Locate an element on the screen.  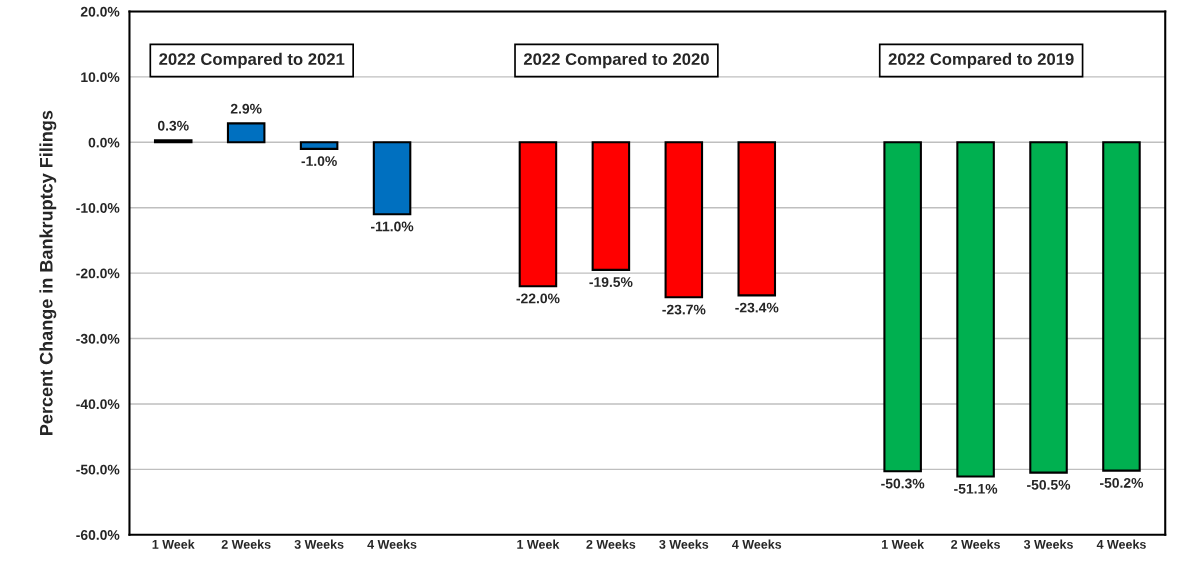
y-tick-label: -60.0% is located at coordinates (98, 535).